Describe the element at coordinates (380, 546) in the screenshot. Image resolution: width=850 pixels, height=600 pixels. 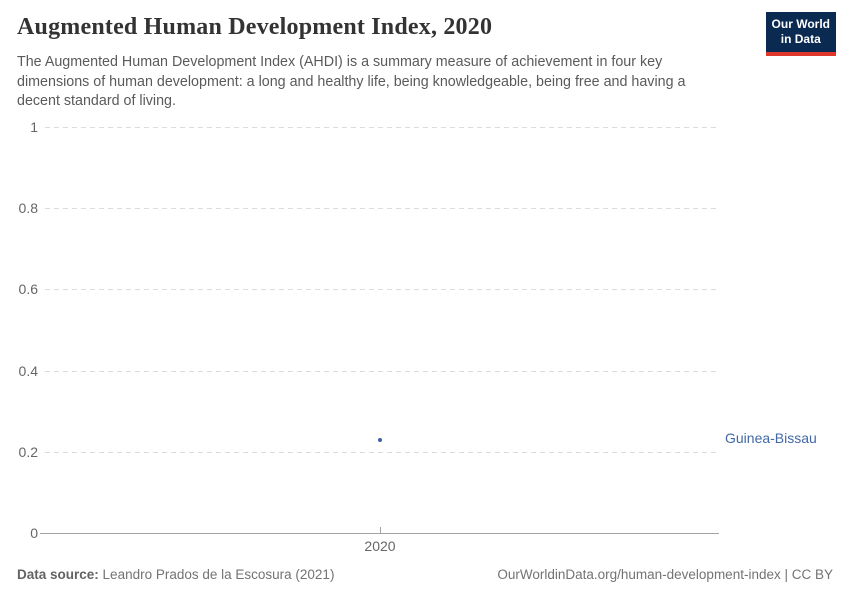
I see `x-axis-tick-label: 2020` at that location.